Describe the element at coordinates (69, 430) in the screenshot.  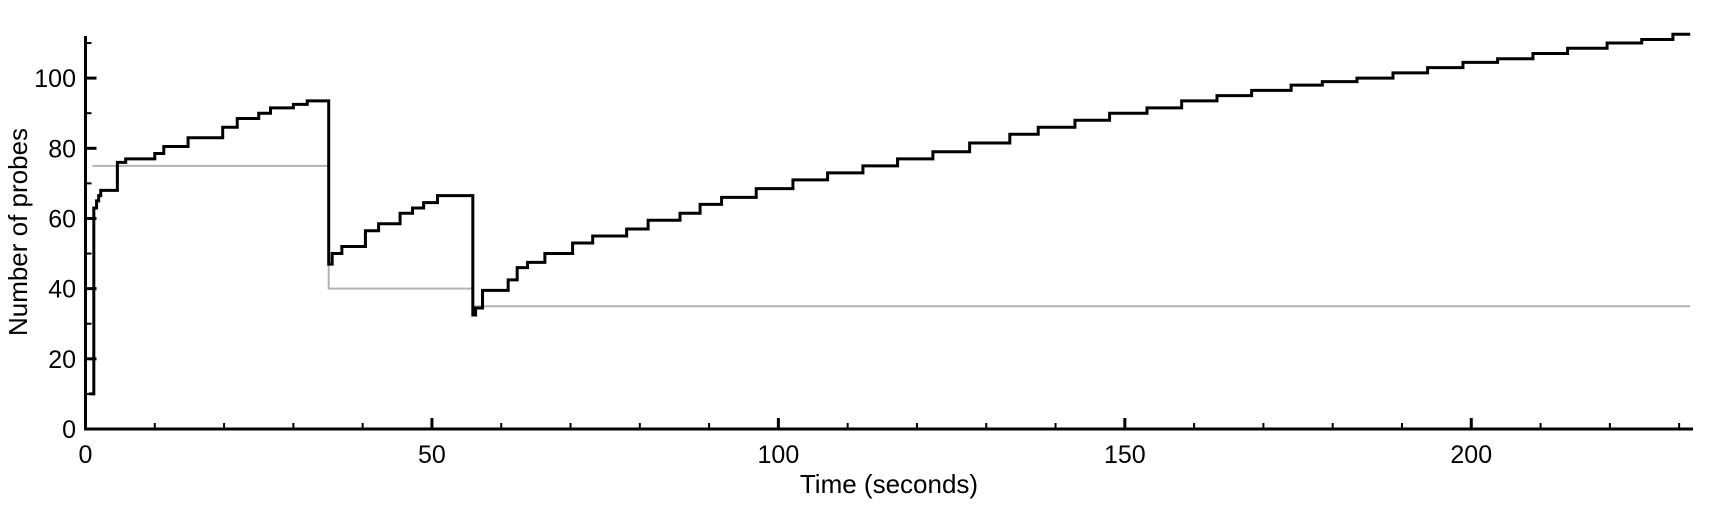
I see `y-tick-label: 0` at that location.